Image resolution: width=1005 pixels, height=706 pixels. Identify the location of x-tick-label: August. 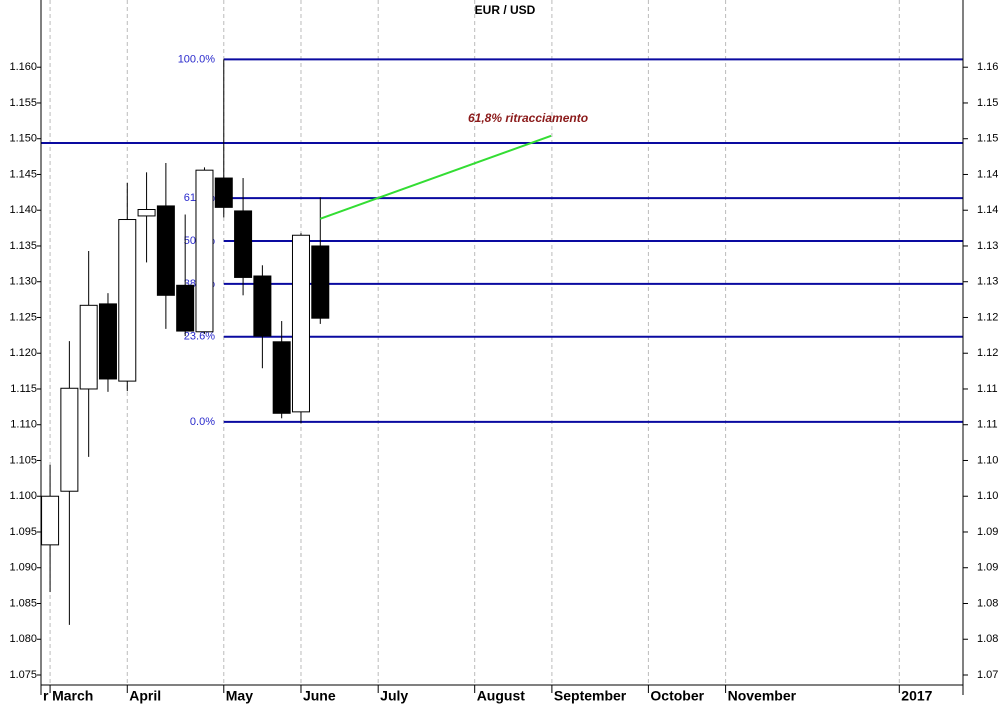
(501, 696).